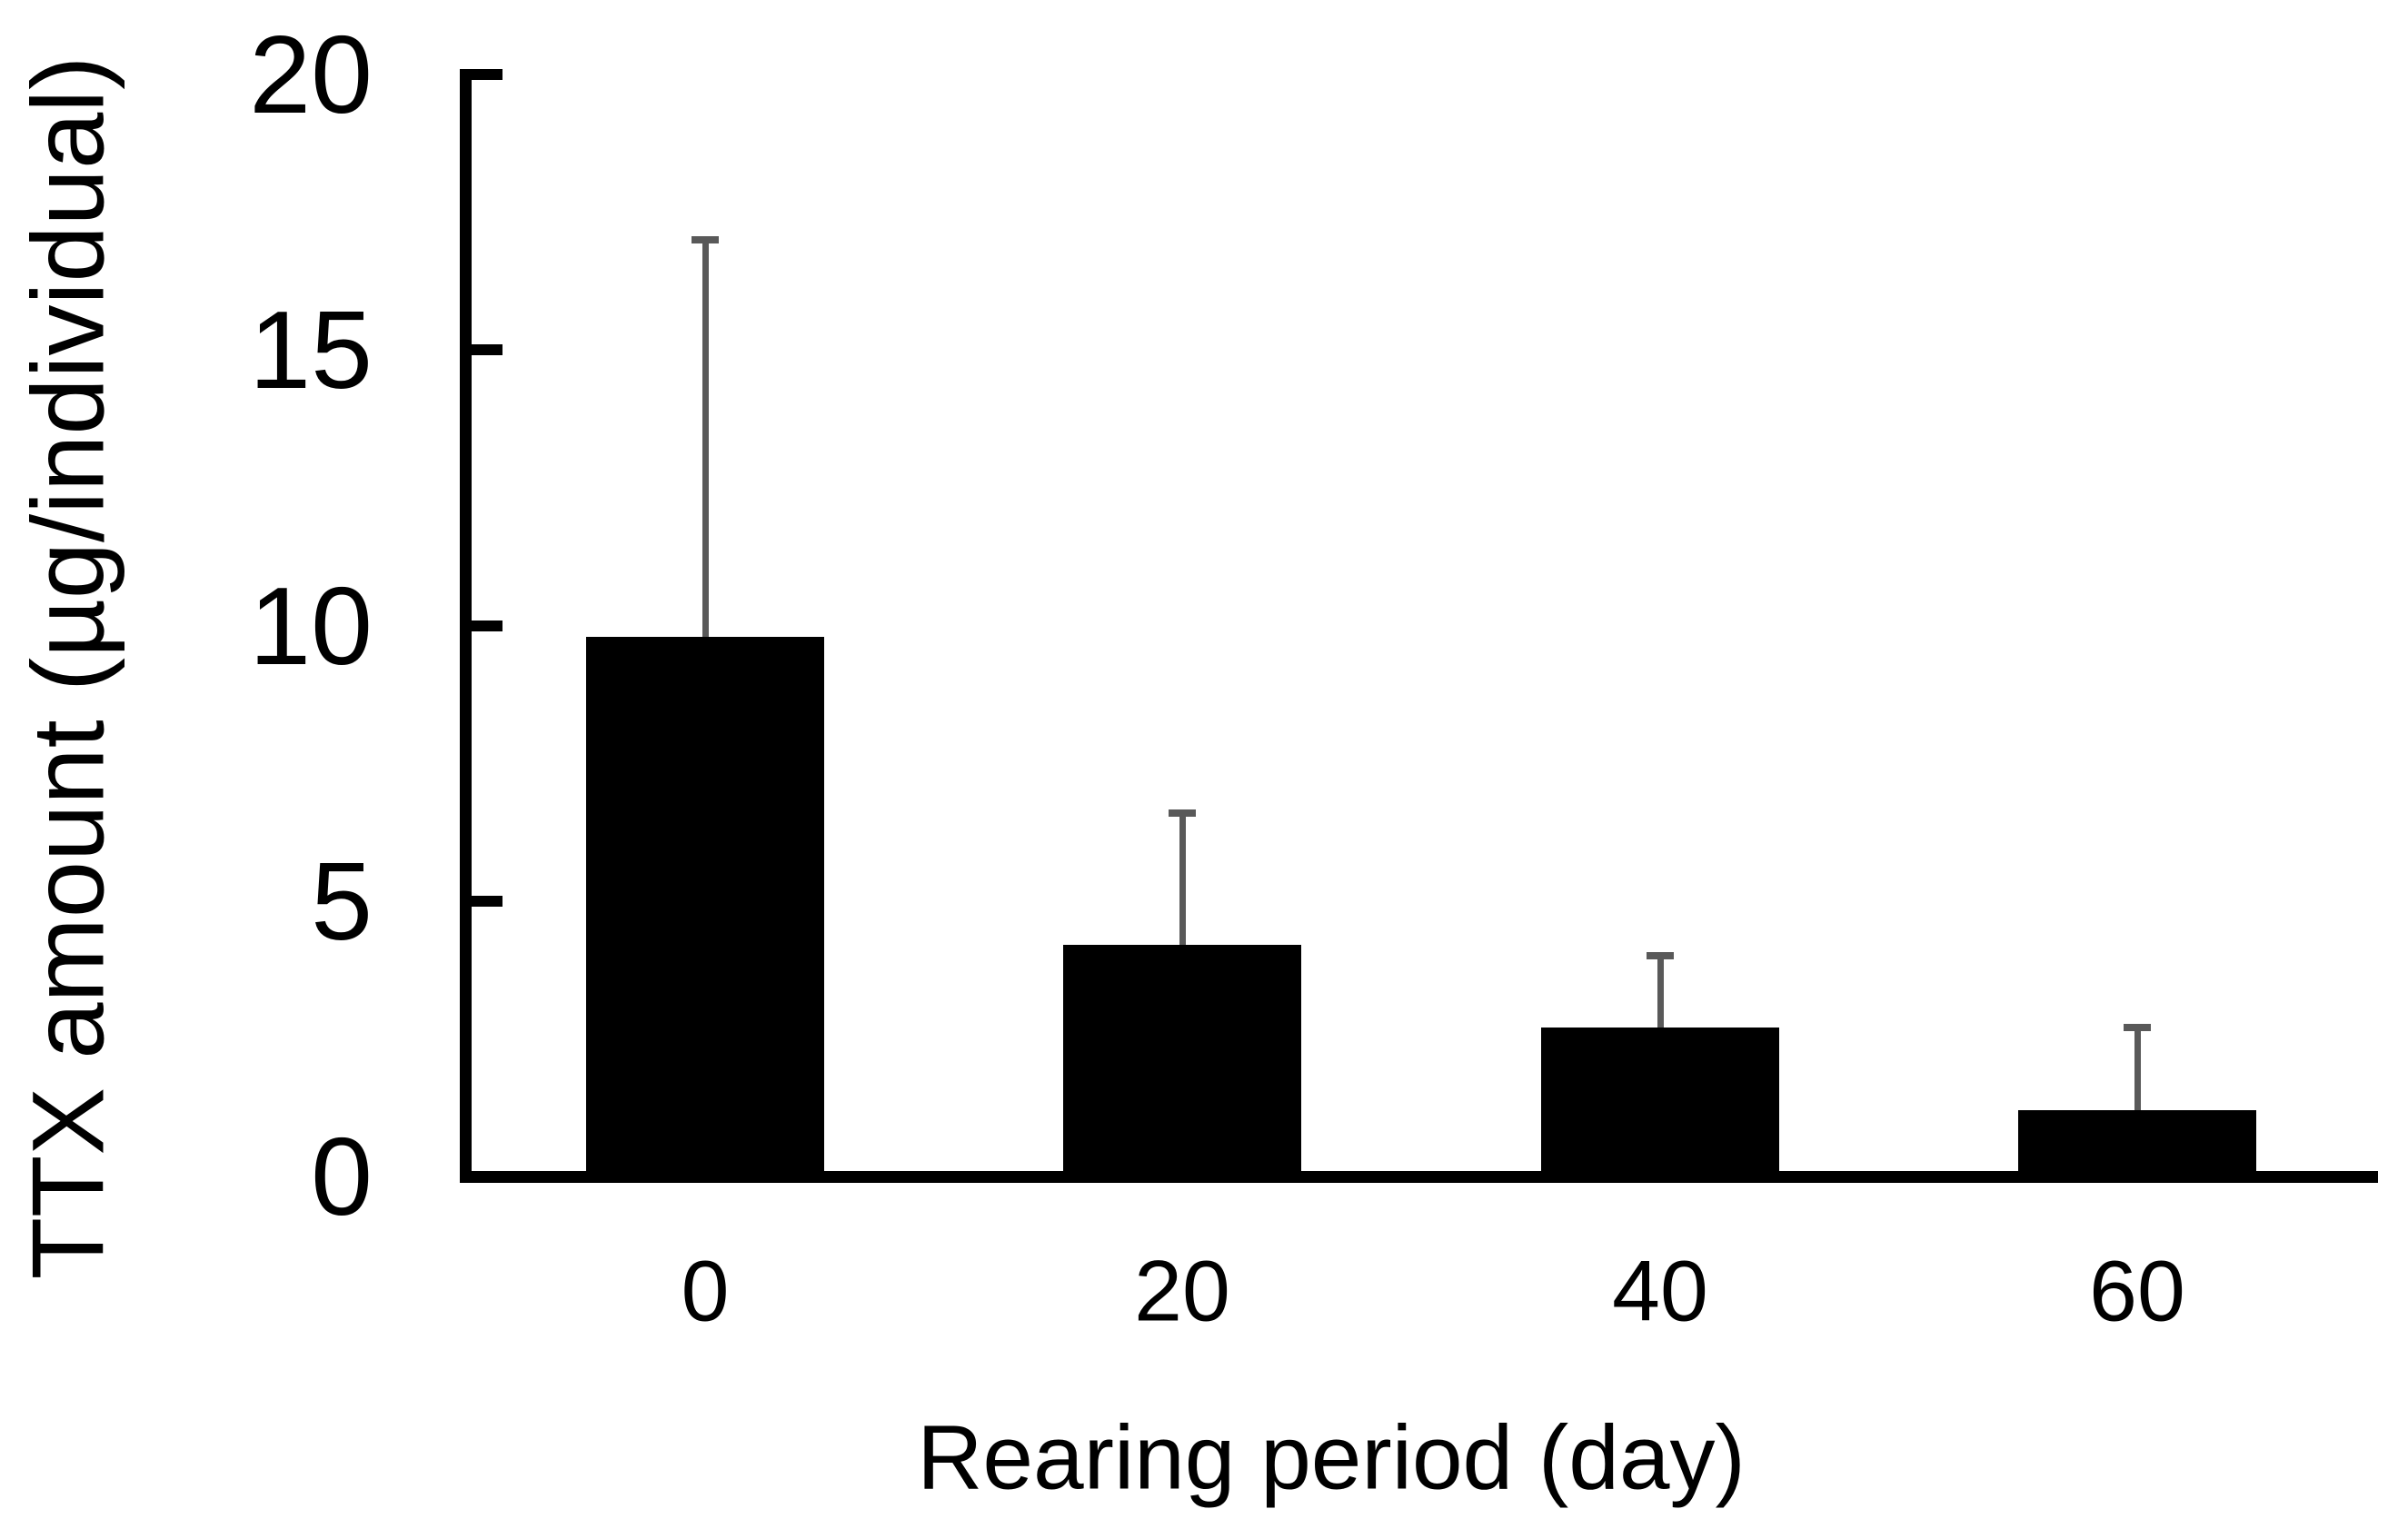  Describe the element at coordinates (2137, 1291) in the screenshot. I see `x-tick-label: 60` at that location.